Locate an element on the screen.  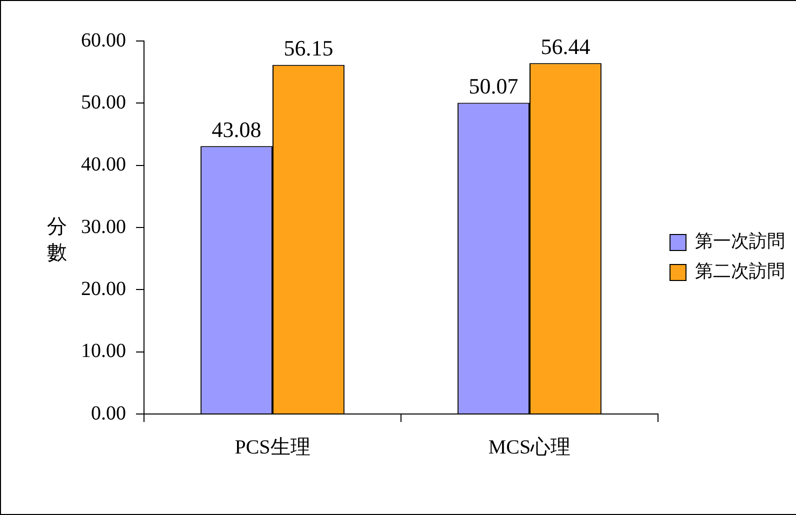
y-axis-title: 分數 is located at coordinates (57, 239).